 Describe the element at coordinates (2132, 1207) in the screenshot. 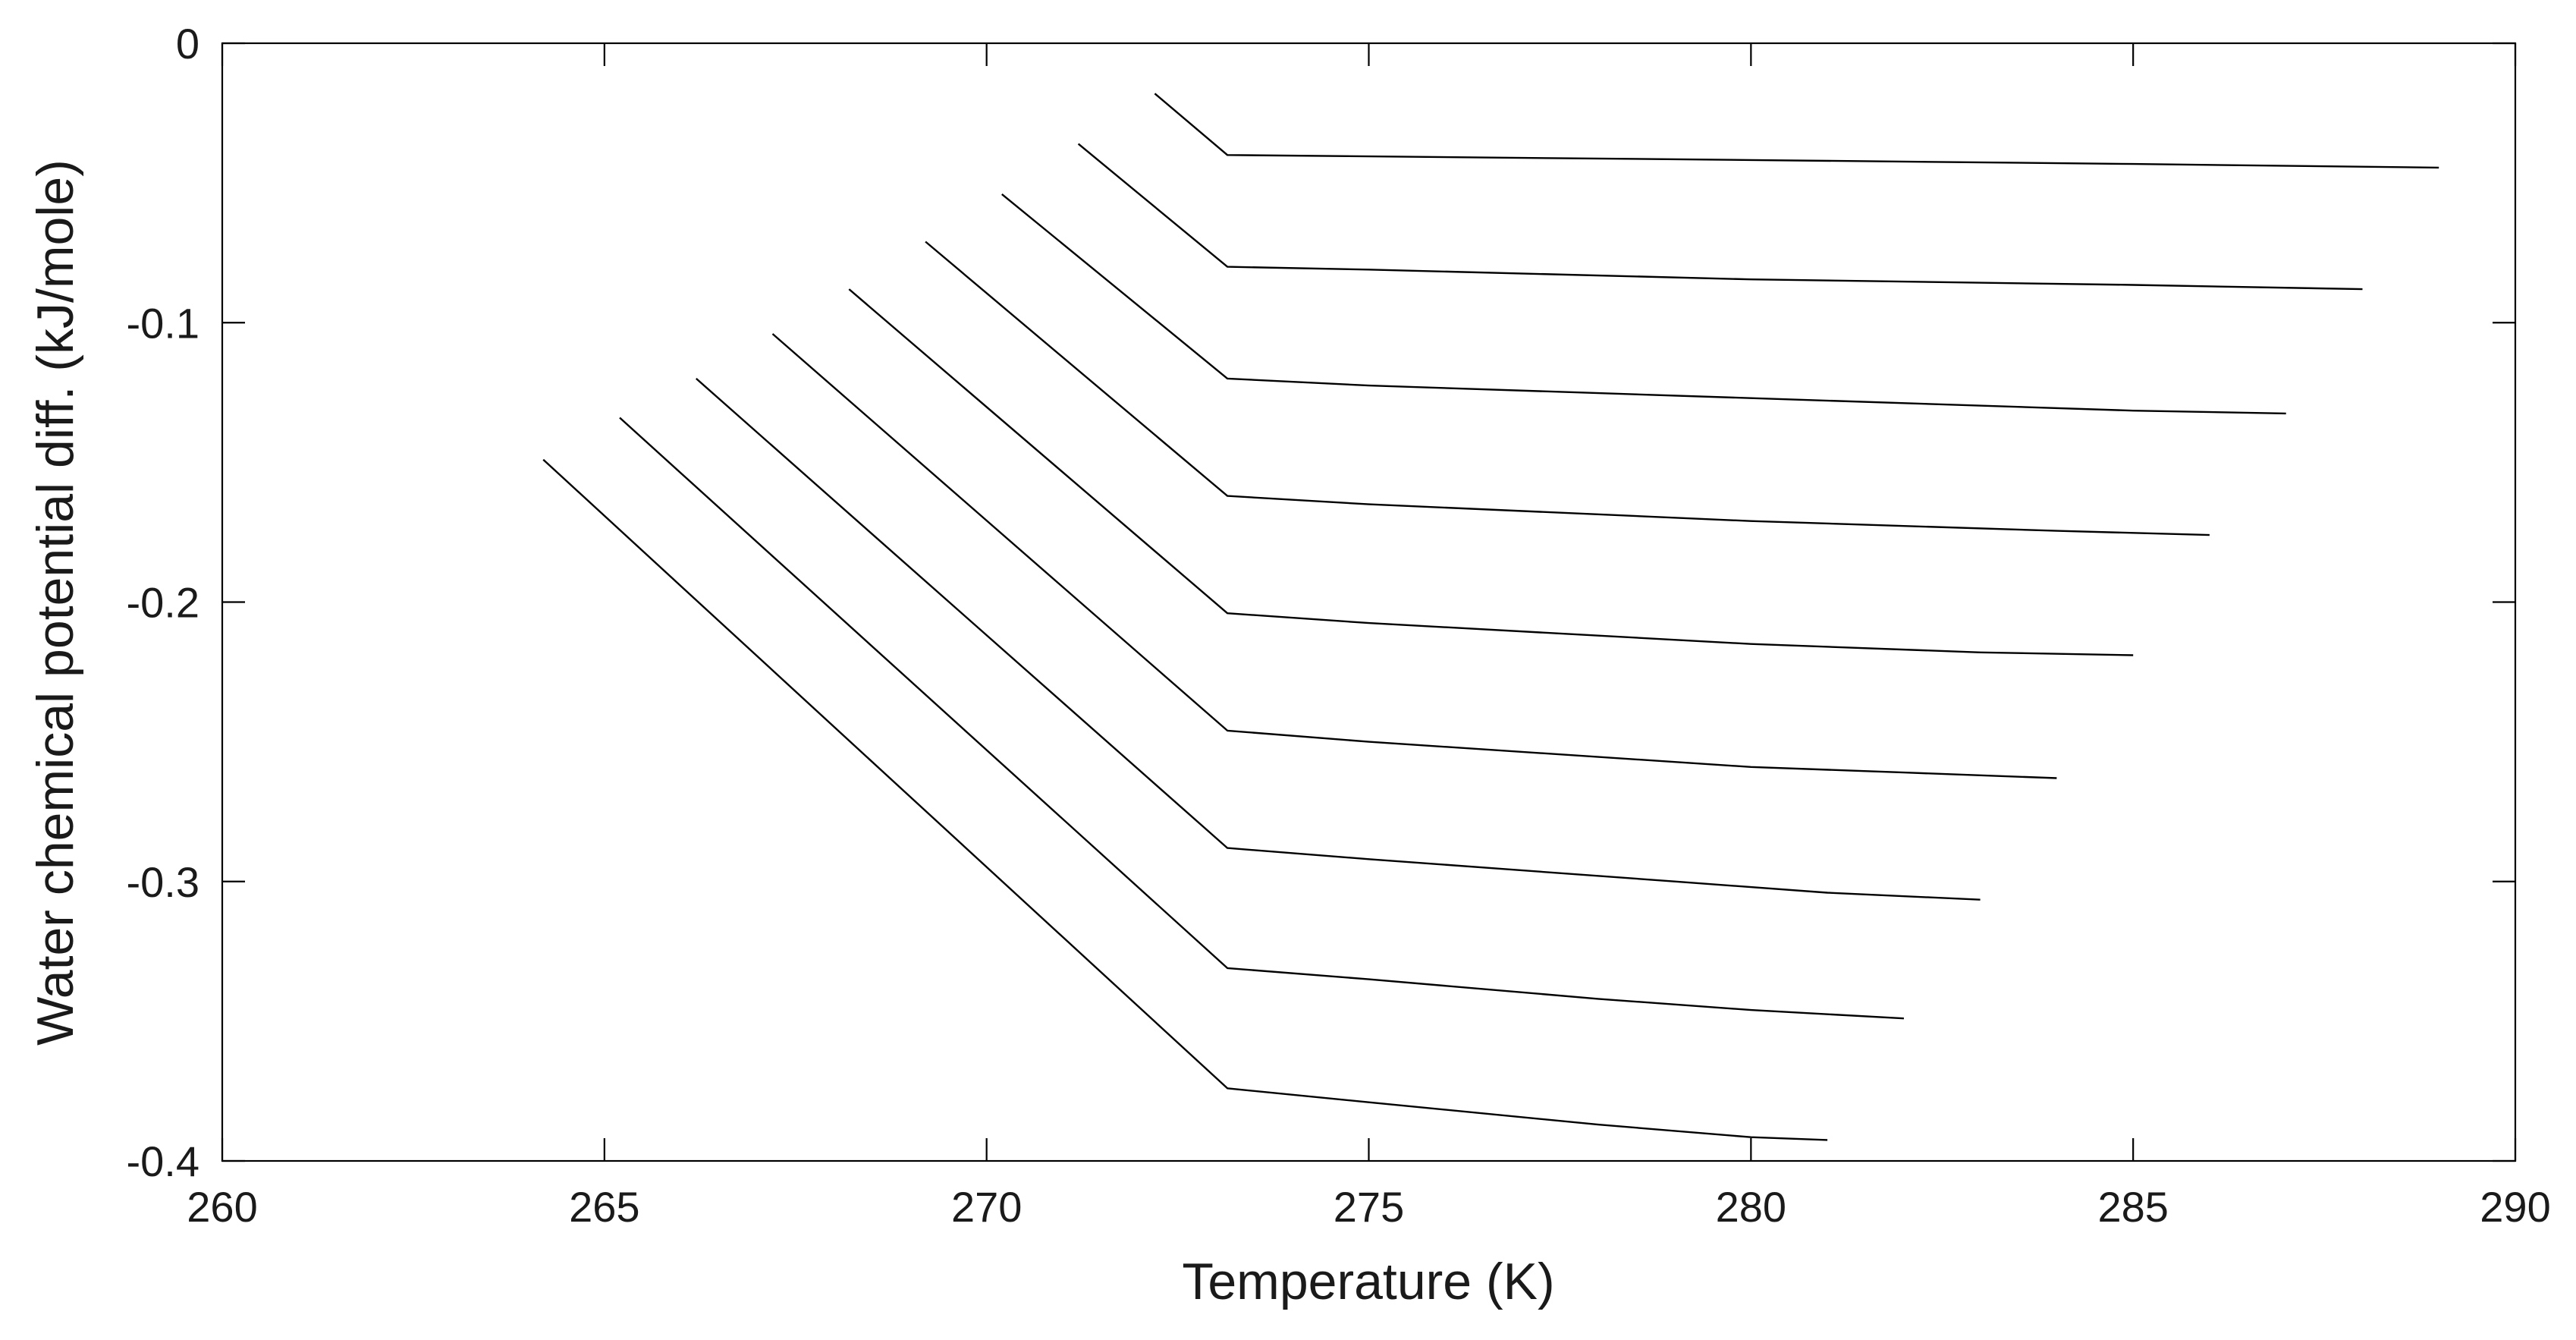

I see `x-tick-label: 285` at that location.